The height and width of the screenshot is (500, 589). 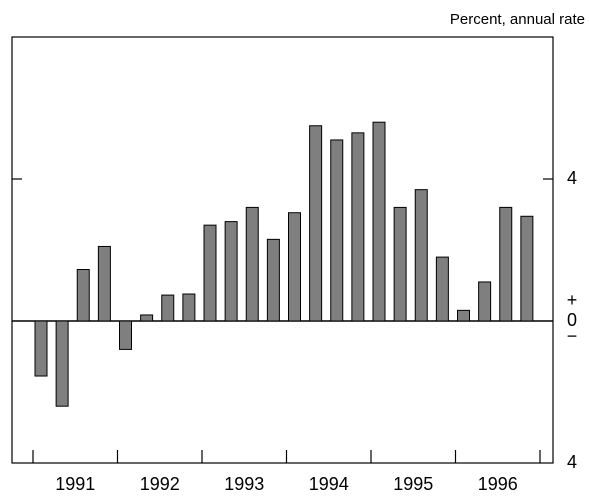 What do you see at coordinates (413, 484) in the screenshot?
I see `x-tick-label: 1995` at bounding box center [413, 484].